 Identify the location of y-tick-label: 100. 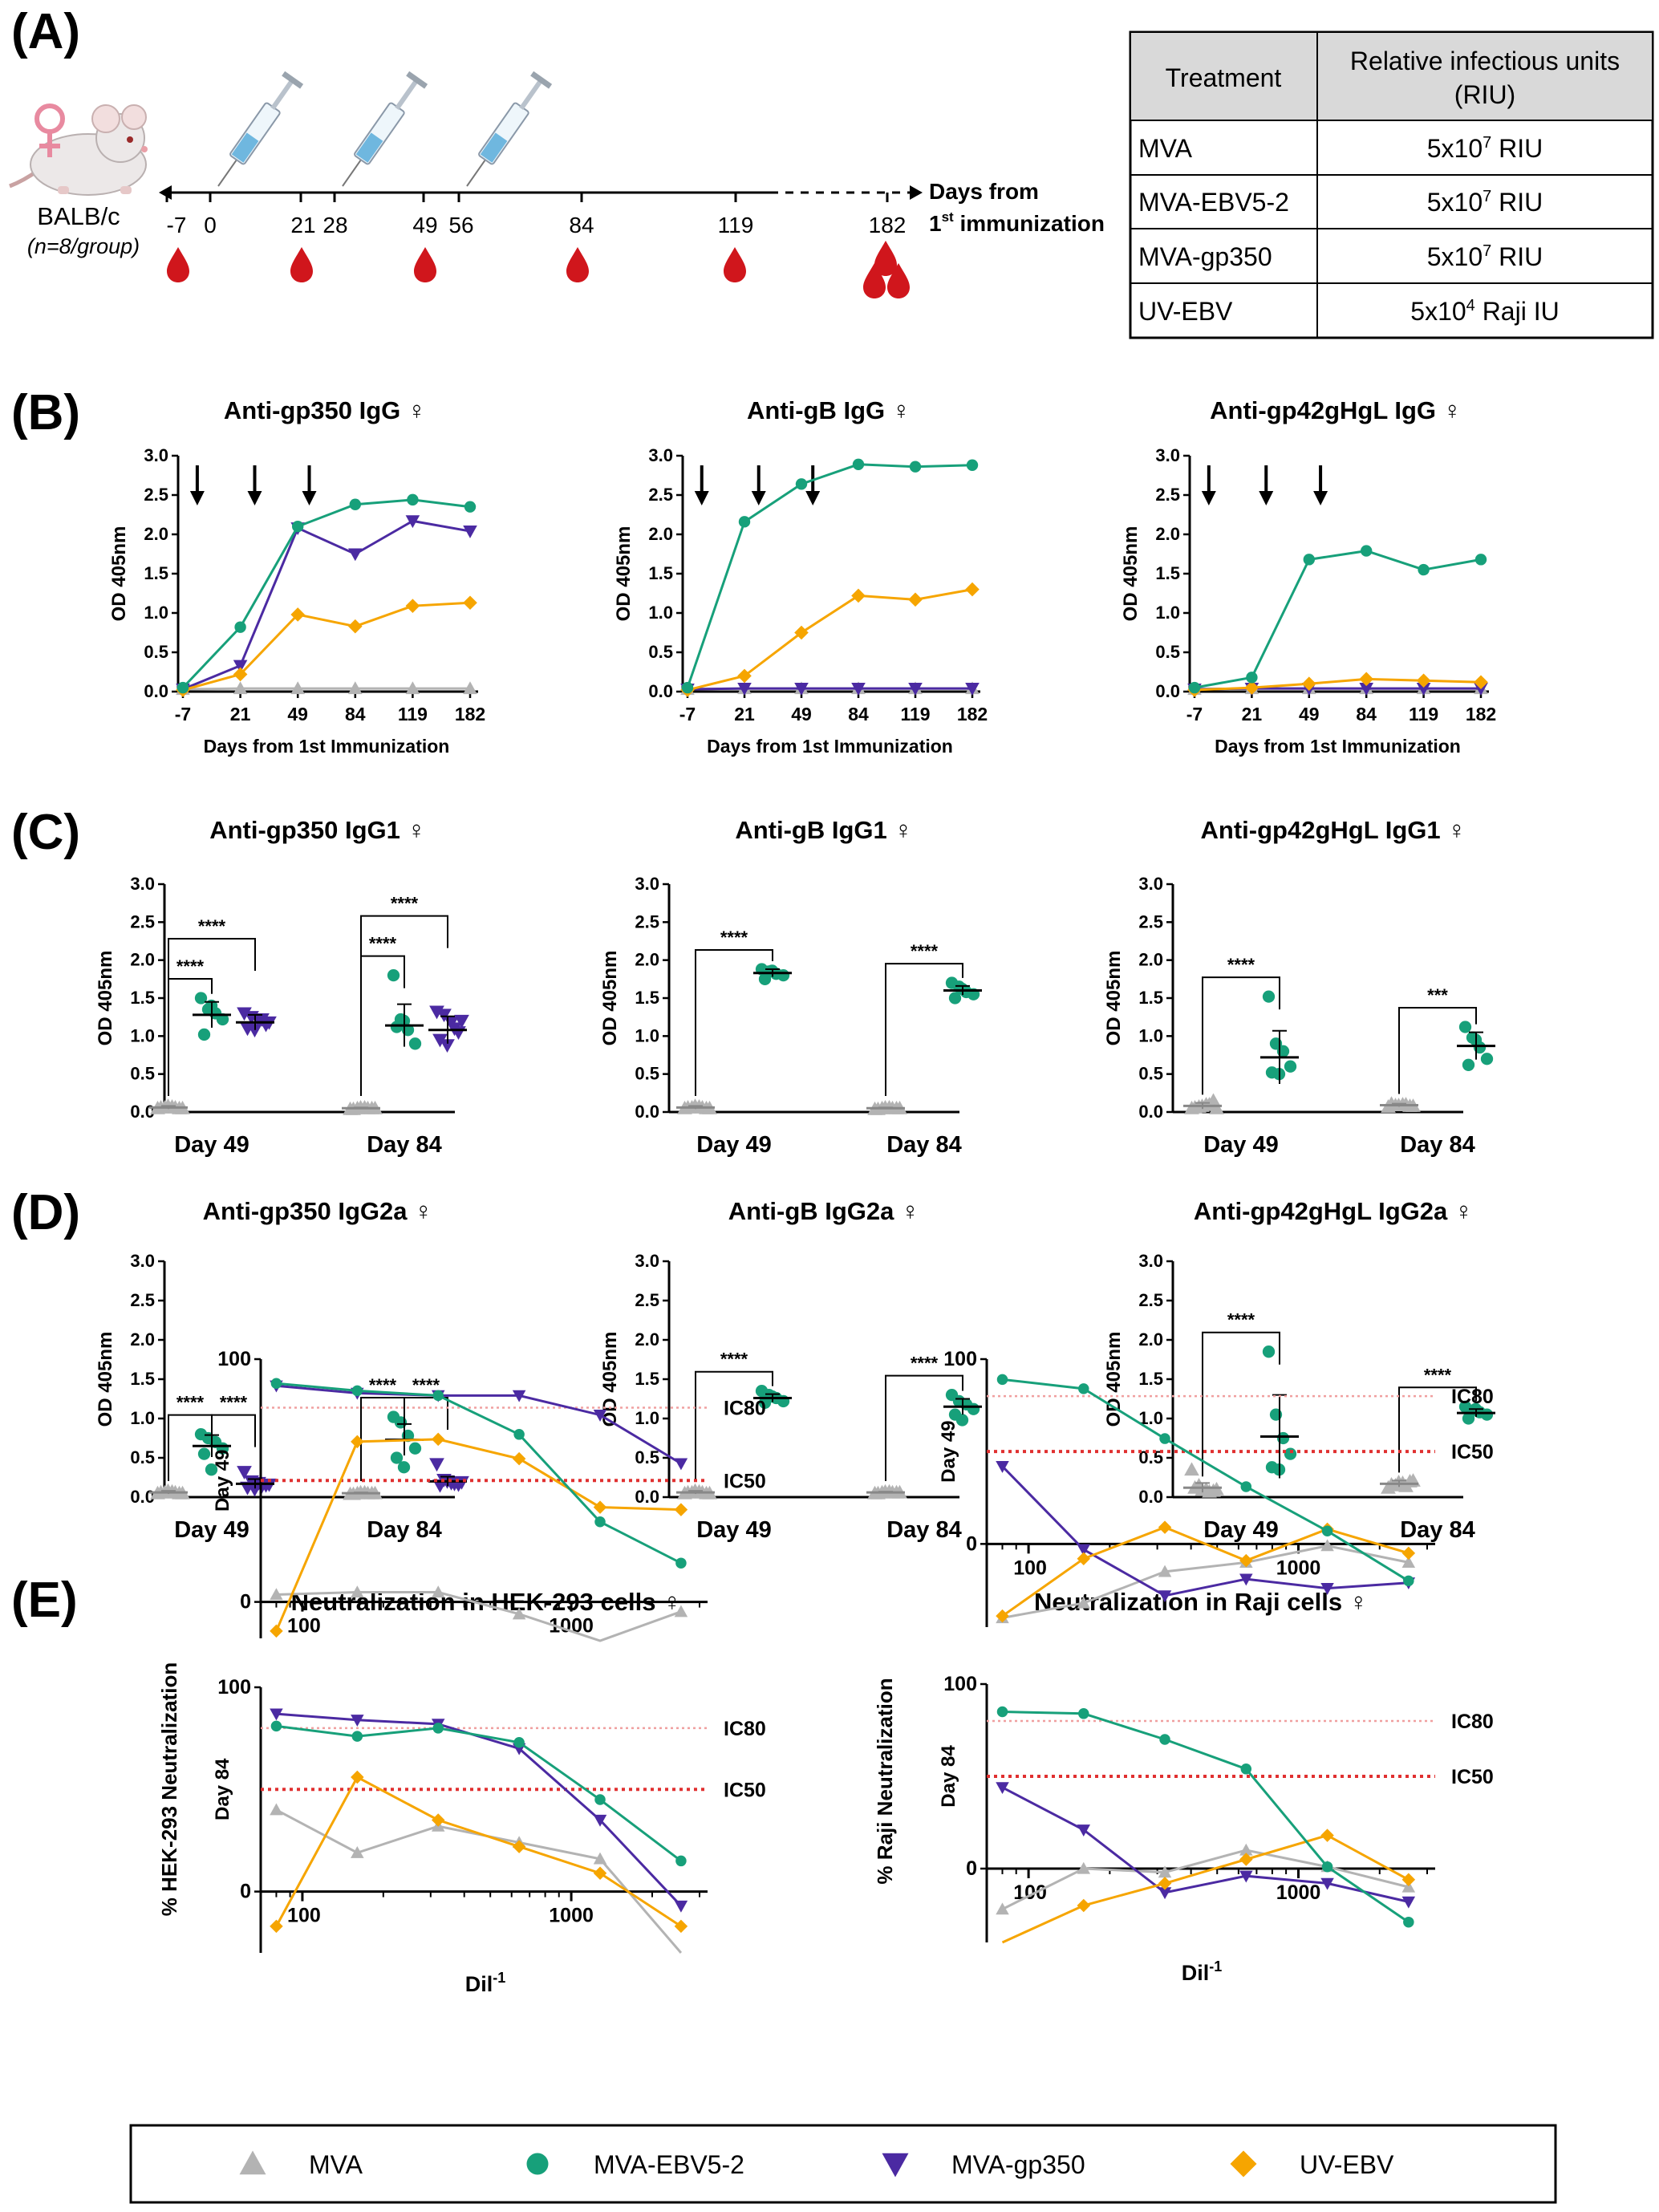
(960, 1359).